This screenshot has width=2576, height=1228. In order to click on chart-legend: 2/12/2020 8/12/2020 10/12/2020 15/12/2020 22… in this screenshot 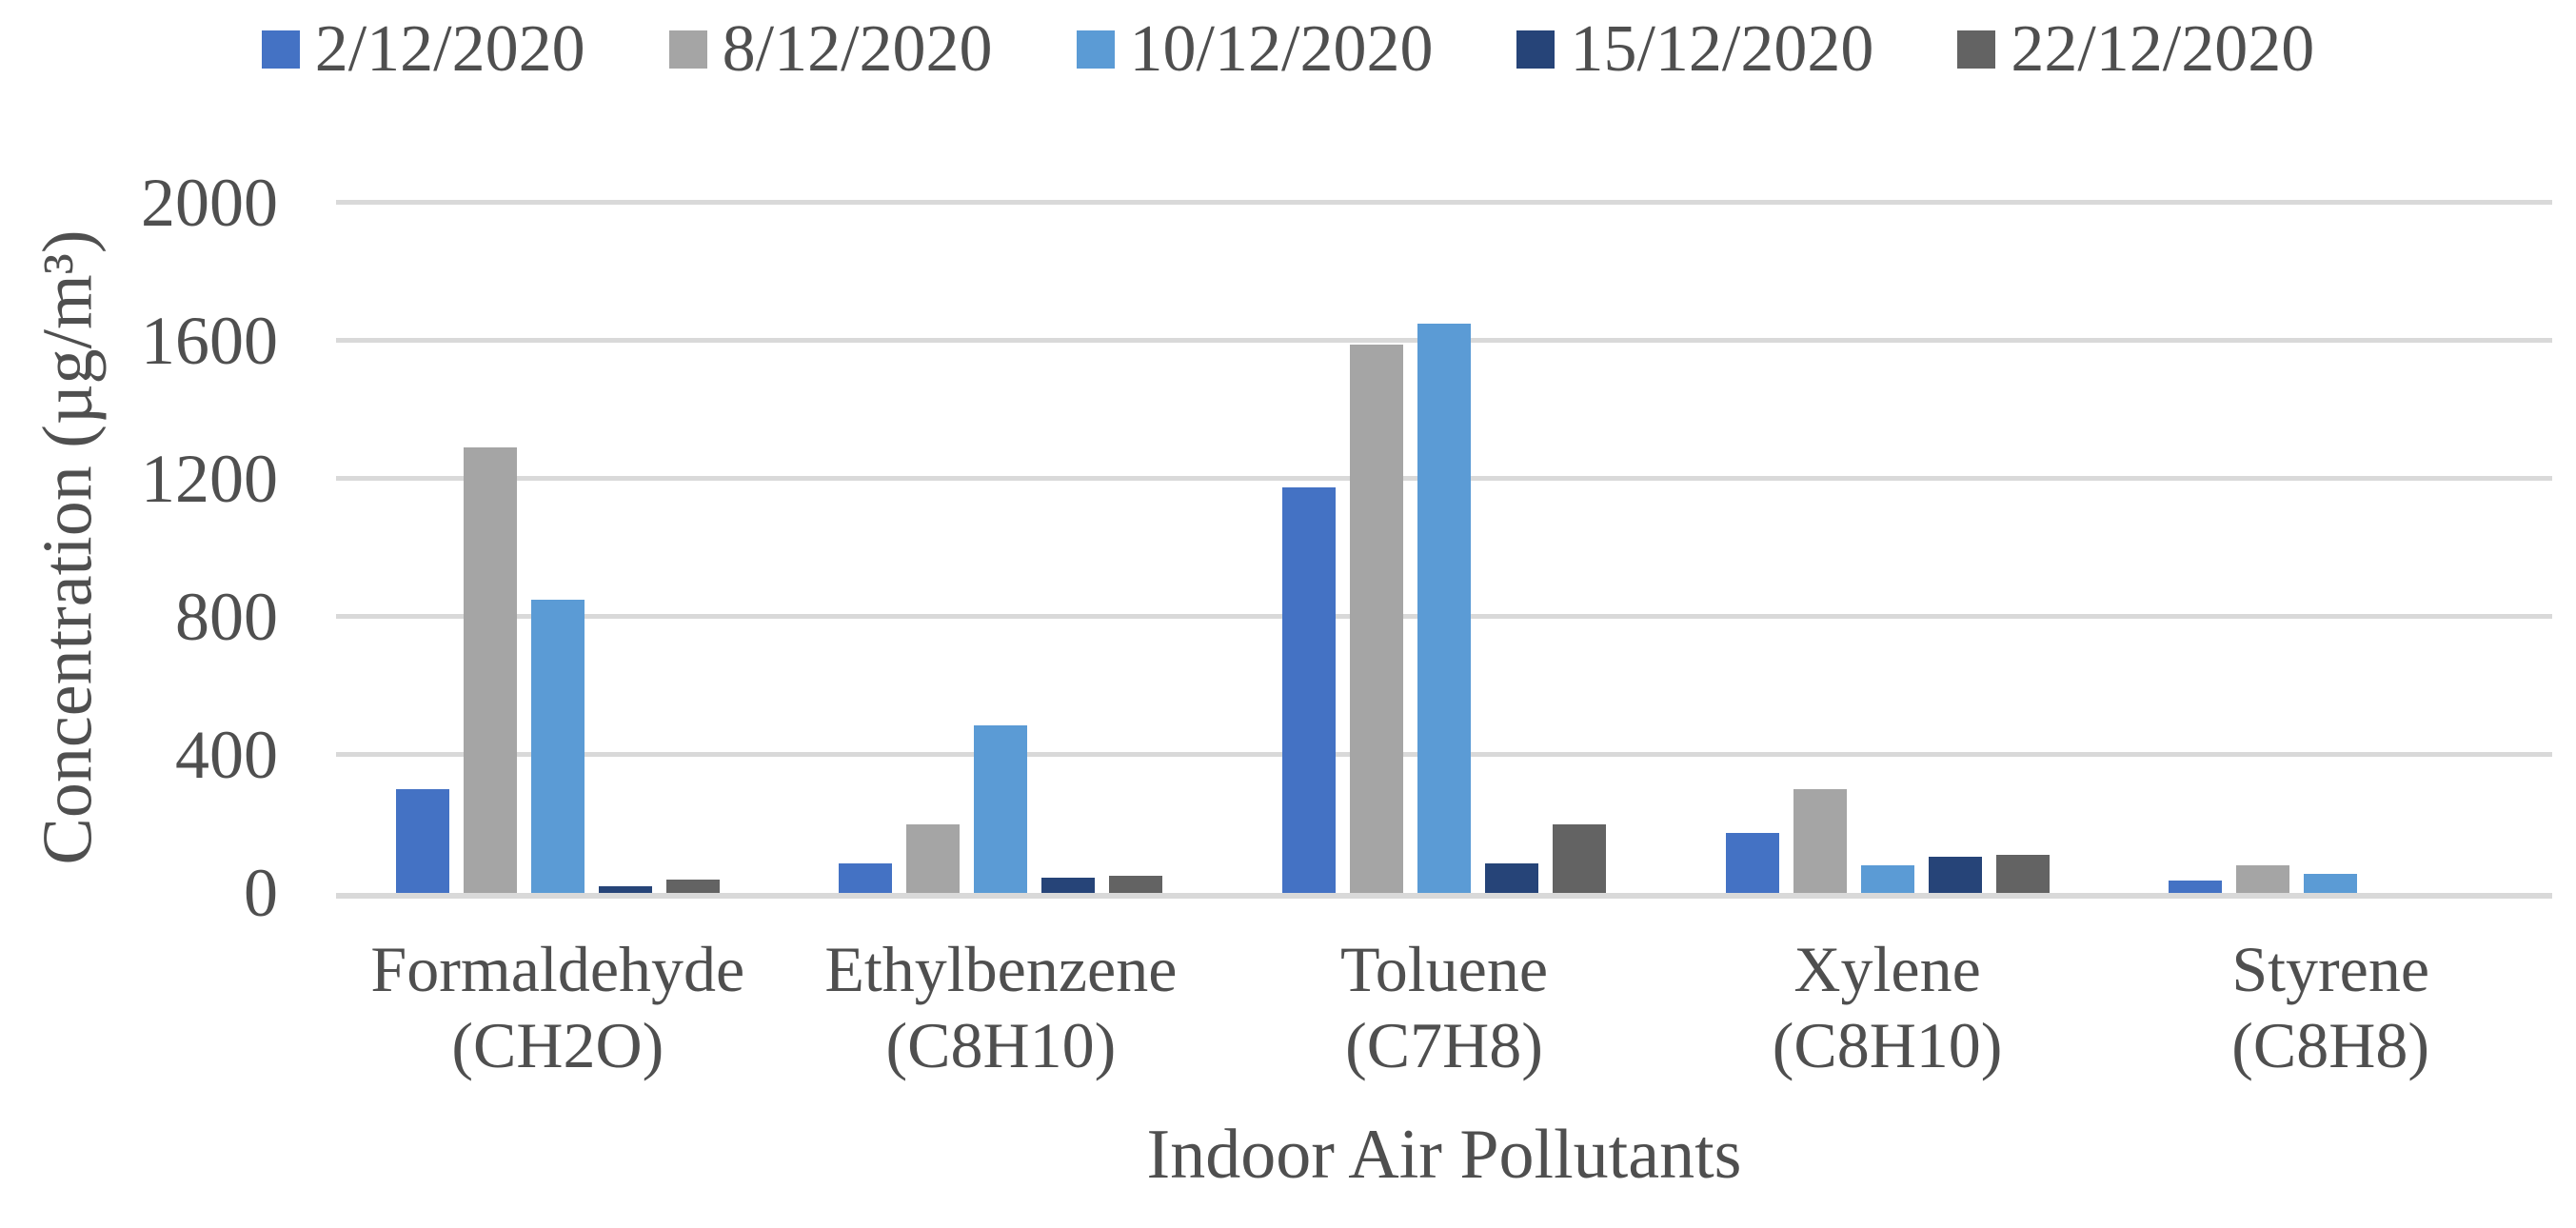, I will do `click(1288, 49)`.